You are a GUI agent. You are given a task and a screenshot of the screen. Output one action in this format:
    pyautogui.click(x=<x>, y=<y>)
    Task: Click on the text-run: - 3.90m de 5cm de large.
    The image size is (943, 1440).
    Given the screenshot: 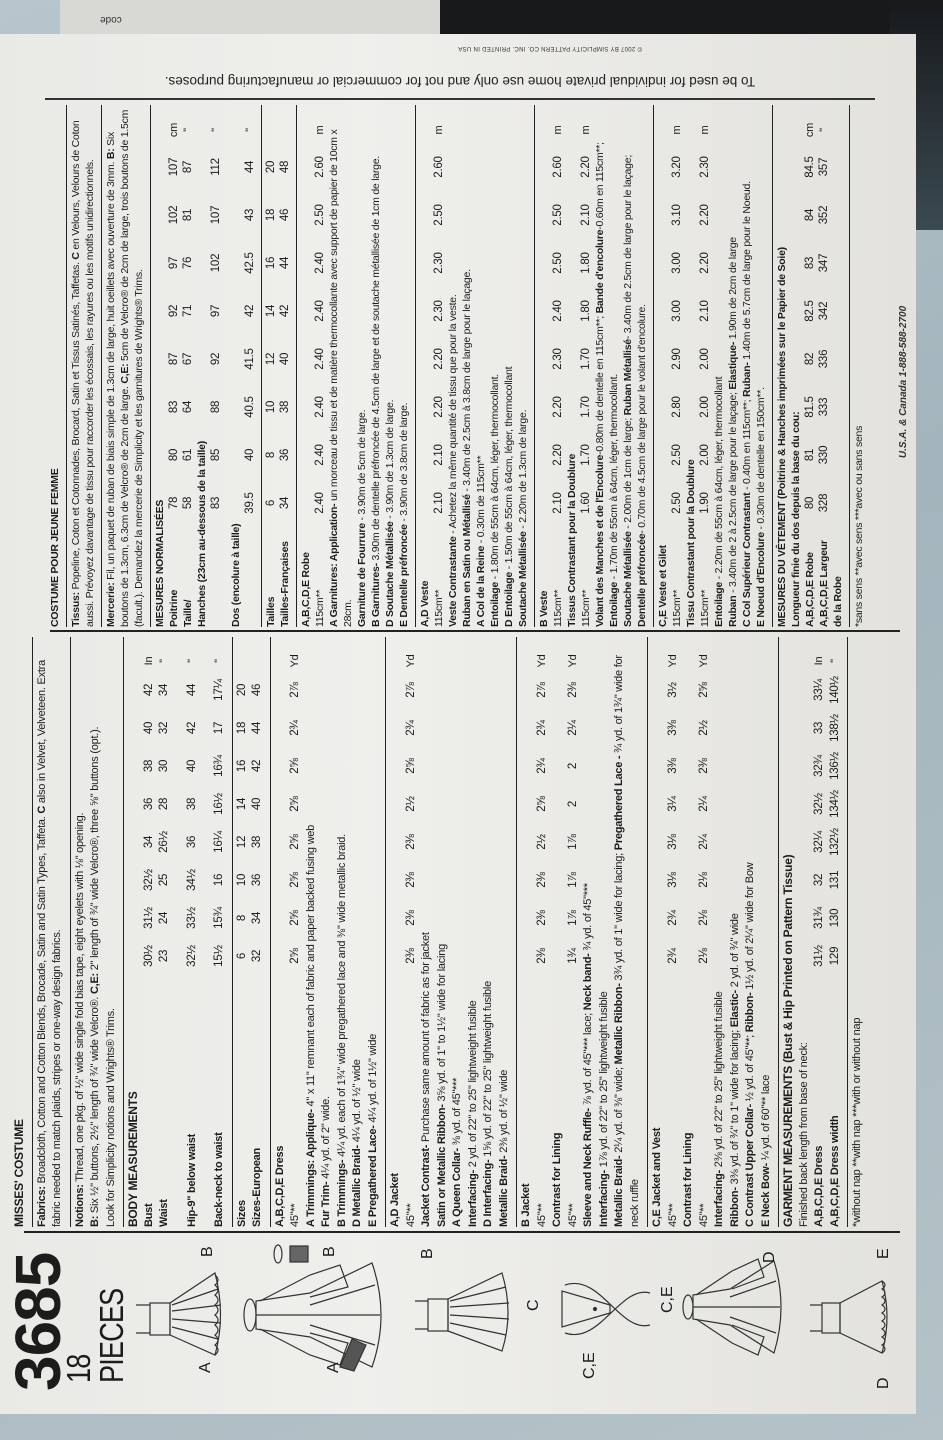 What is the action you would take?
    pyautogui.click(x=362, y=466)
    